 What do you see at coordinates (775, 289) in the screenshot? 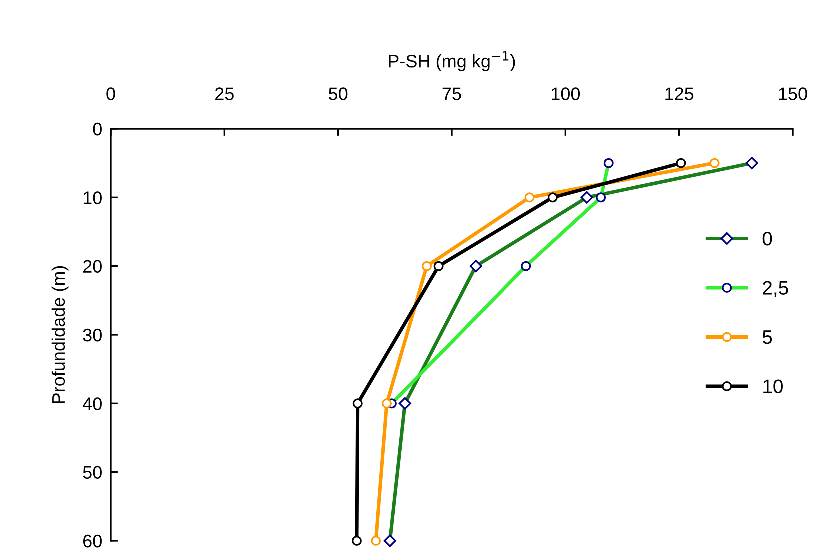
I see `legend-label: 2,5` at bounding box center [775, 289].